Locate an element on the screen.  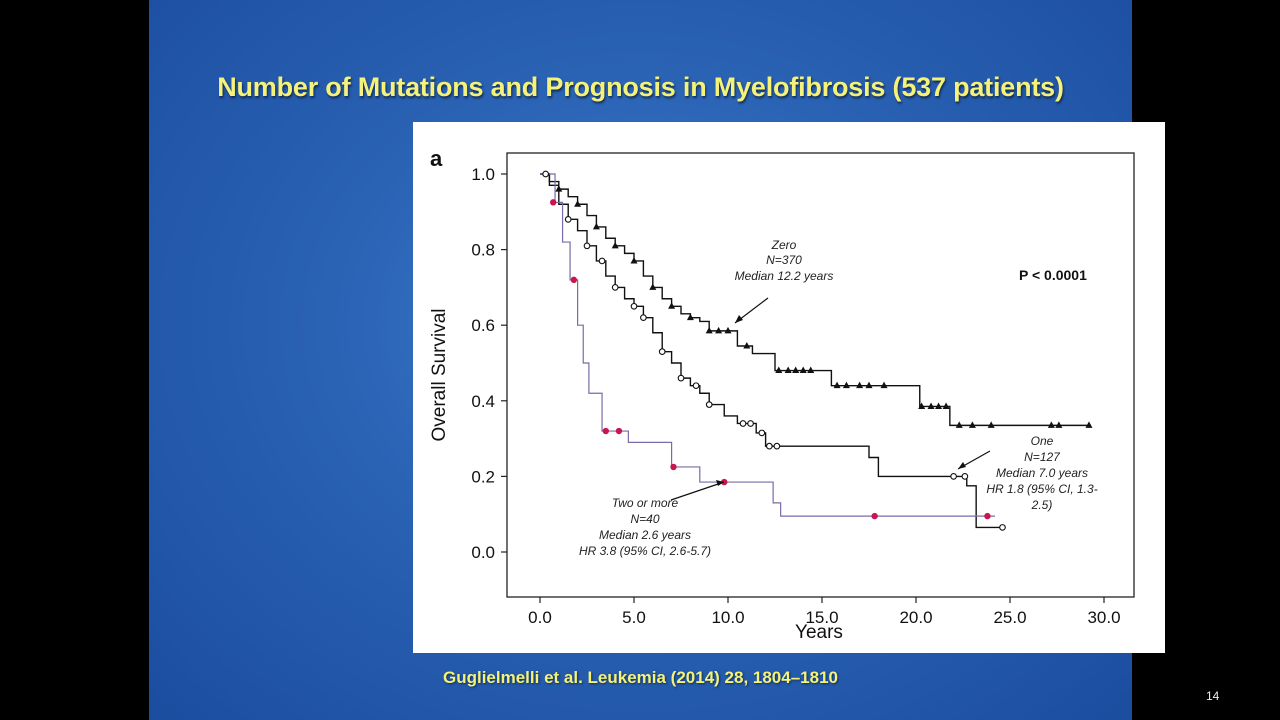
y-axis-label: Overall Survival is located at coordinates (439, 374).